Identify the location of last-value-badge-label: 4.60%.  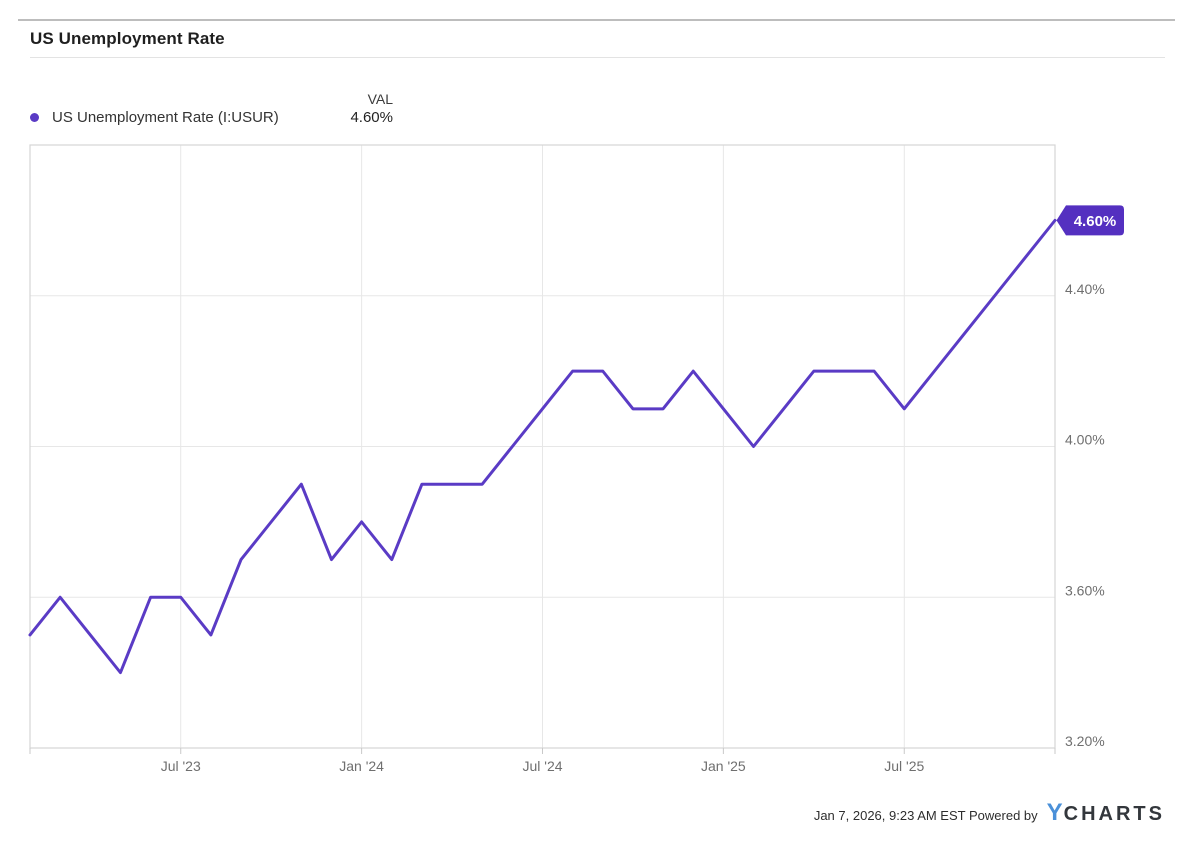
(1095, 221).